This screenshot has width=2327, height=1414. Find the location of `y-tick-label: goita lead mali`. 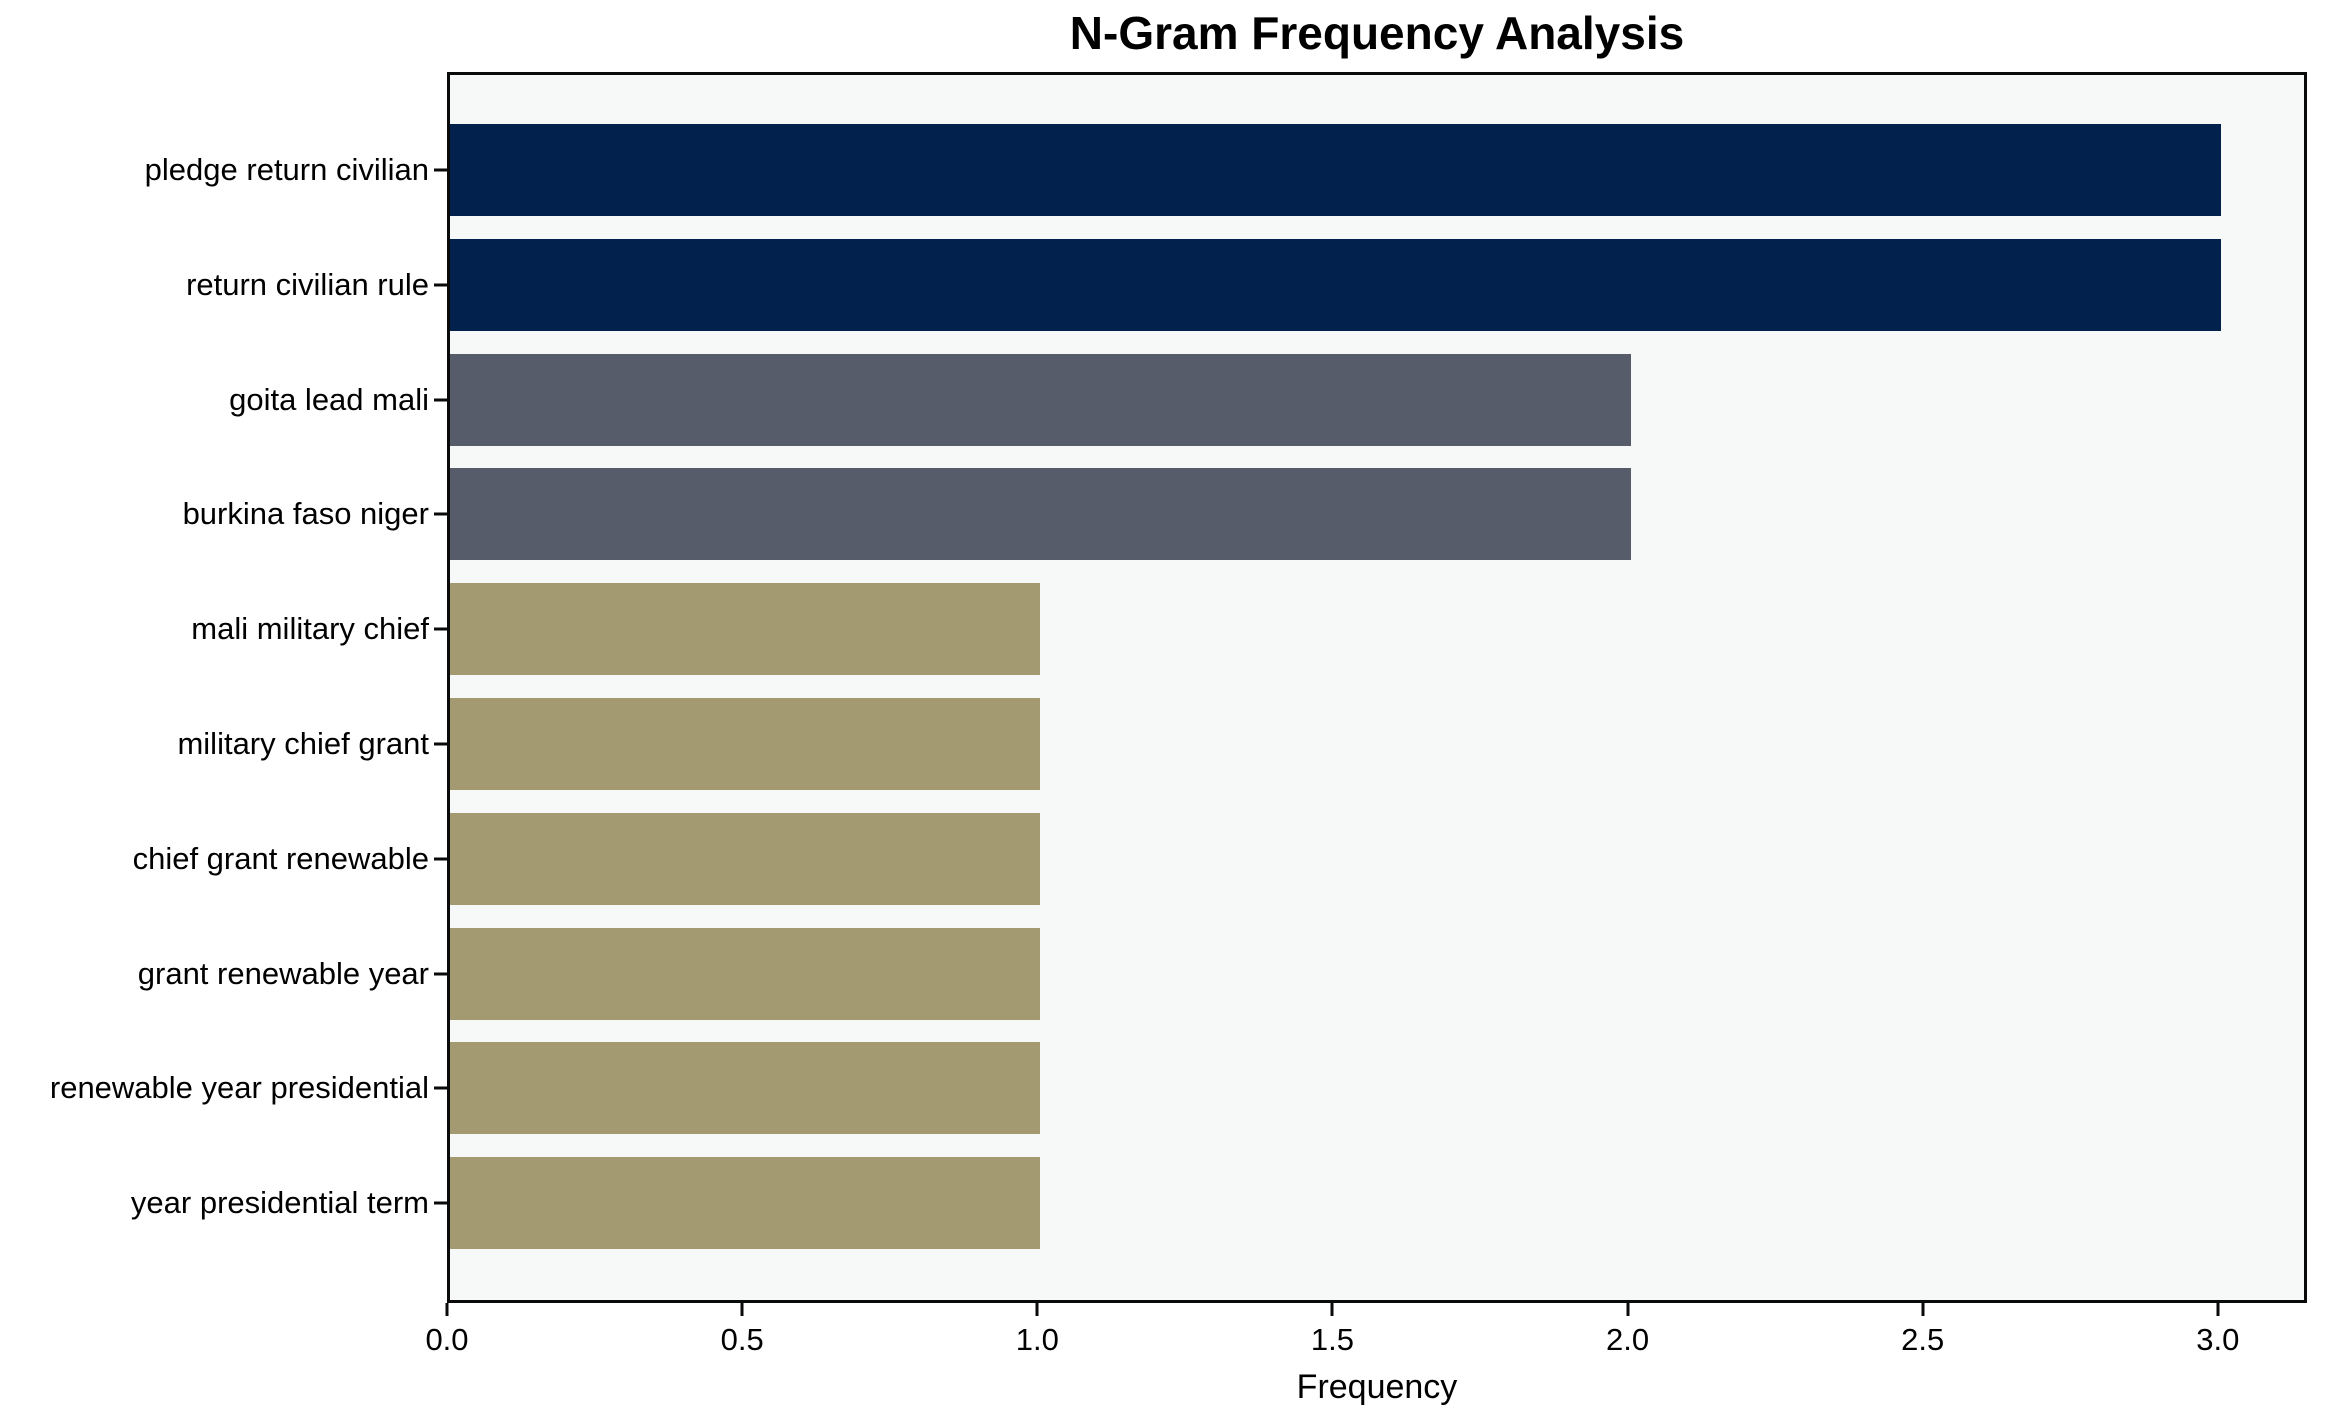

y-tick-label: goita lead mali is located at coordinates (329, 399).